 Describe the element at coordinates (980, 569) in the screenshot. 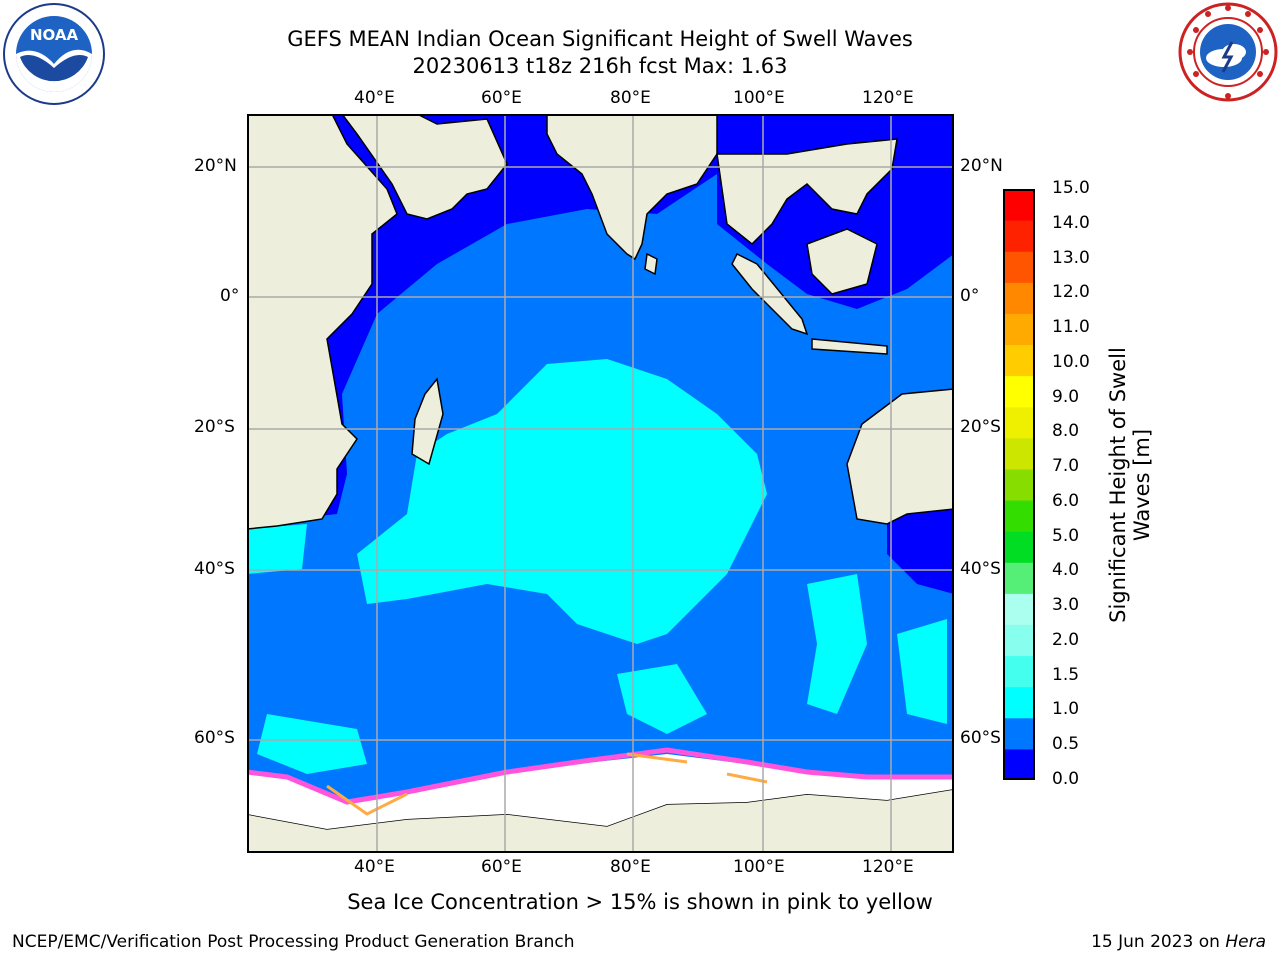

I see `lat-tick-right: 40°S` at that location.